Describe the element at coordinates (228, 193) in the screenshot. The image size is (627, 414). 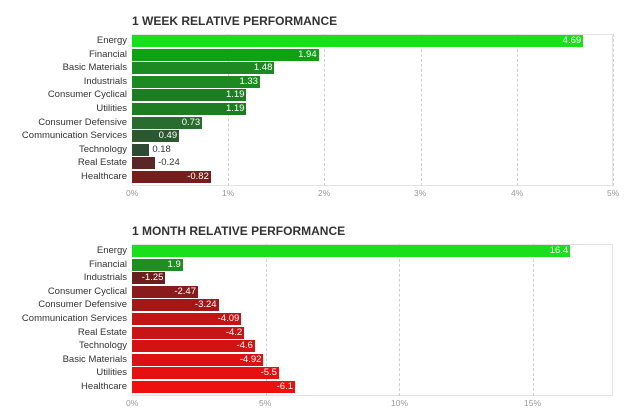
I see `x-tick-label: 1%` at that location.